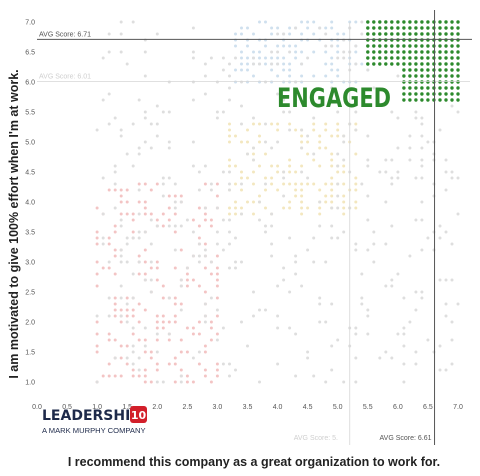 This screenshot has width=480, height=476. Describe the element at coordinates (30, 83) in the screenshot. I see `y-tick-label: 6.0` at that location.